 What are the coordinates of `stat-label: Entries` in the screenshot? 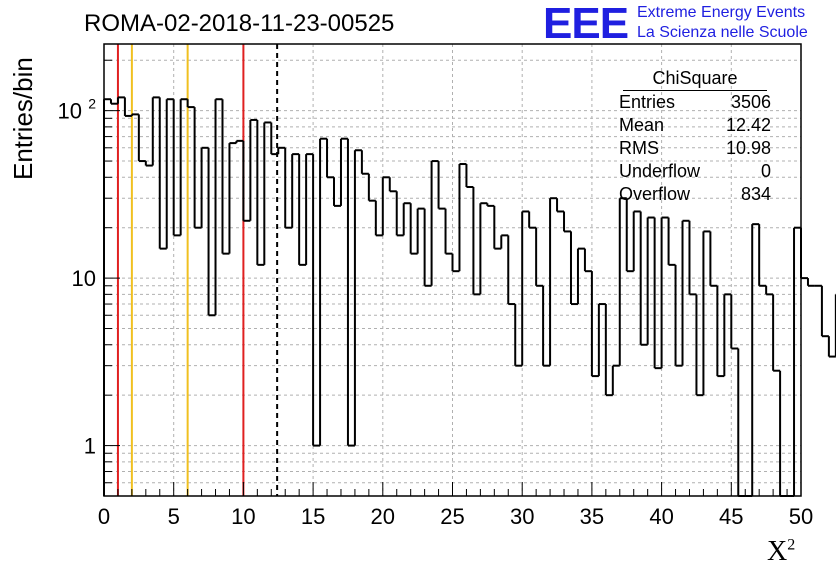 It's located at (647, 102).